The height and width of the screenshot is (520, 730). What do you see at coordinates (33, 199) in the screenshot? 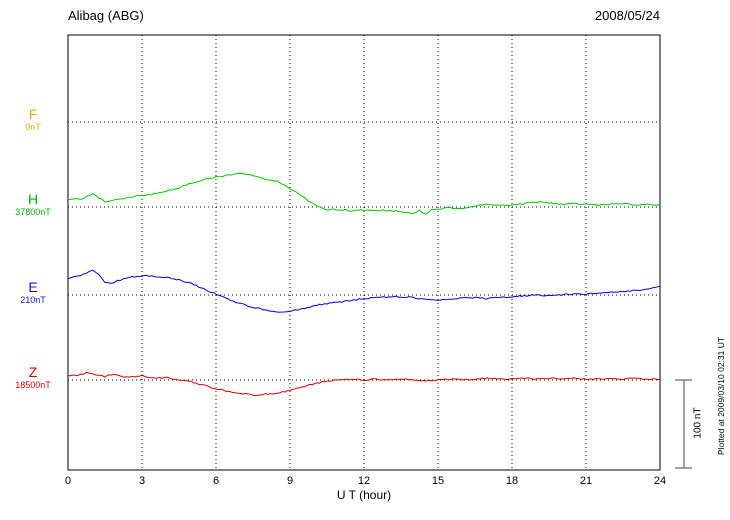
I see `component-letter: H` at bounding box center [33, 199].